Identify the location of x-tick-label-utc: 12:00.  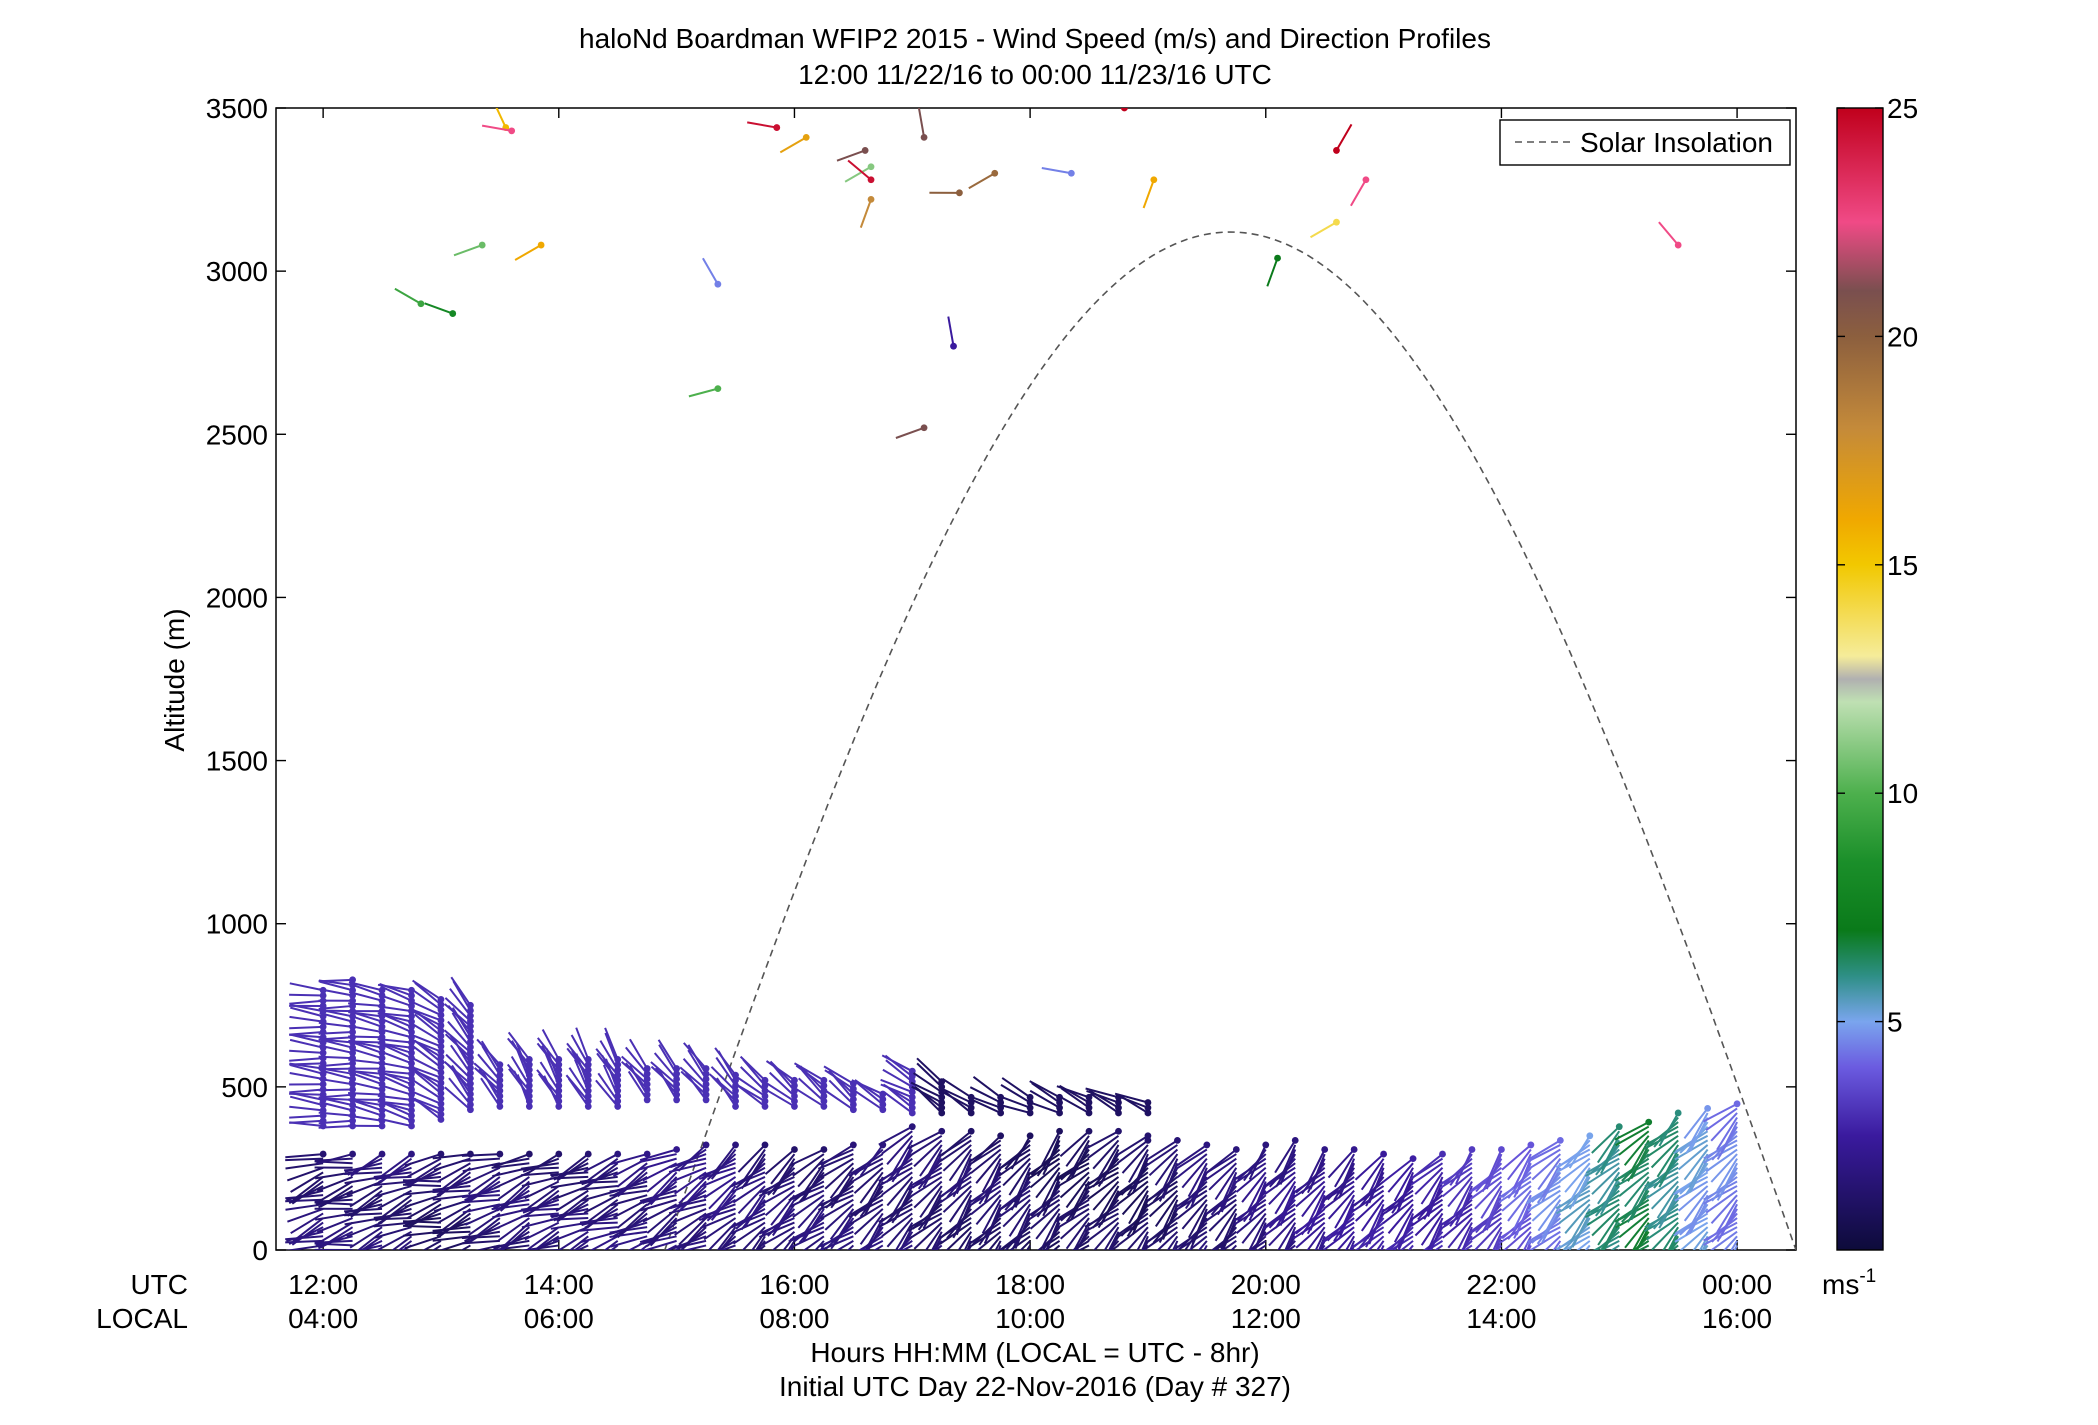
(323, 1284).